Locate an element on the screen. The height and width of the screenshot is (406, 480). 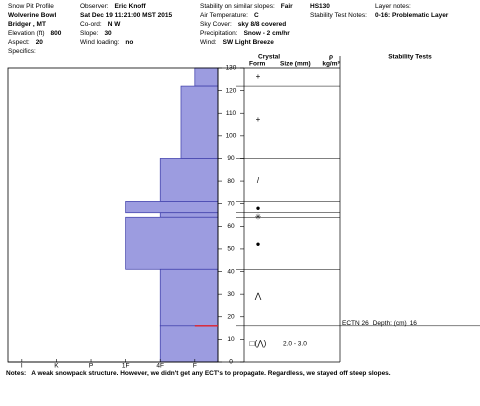
hardness-tick-label: F is located at coordinates (195, 366).